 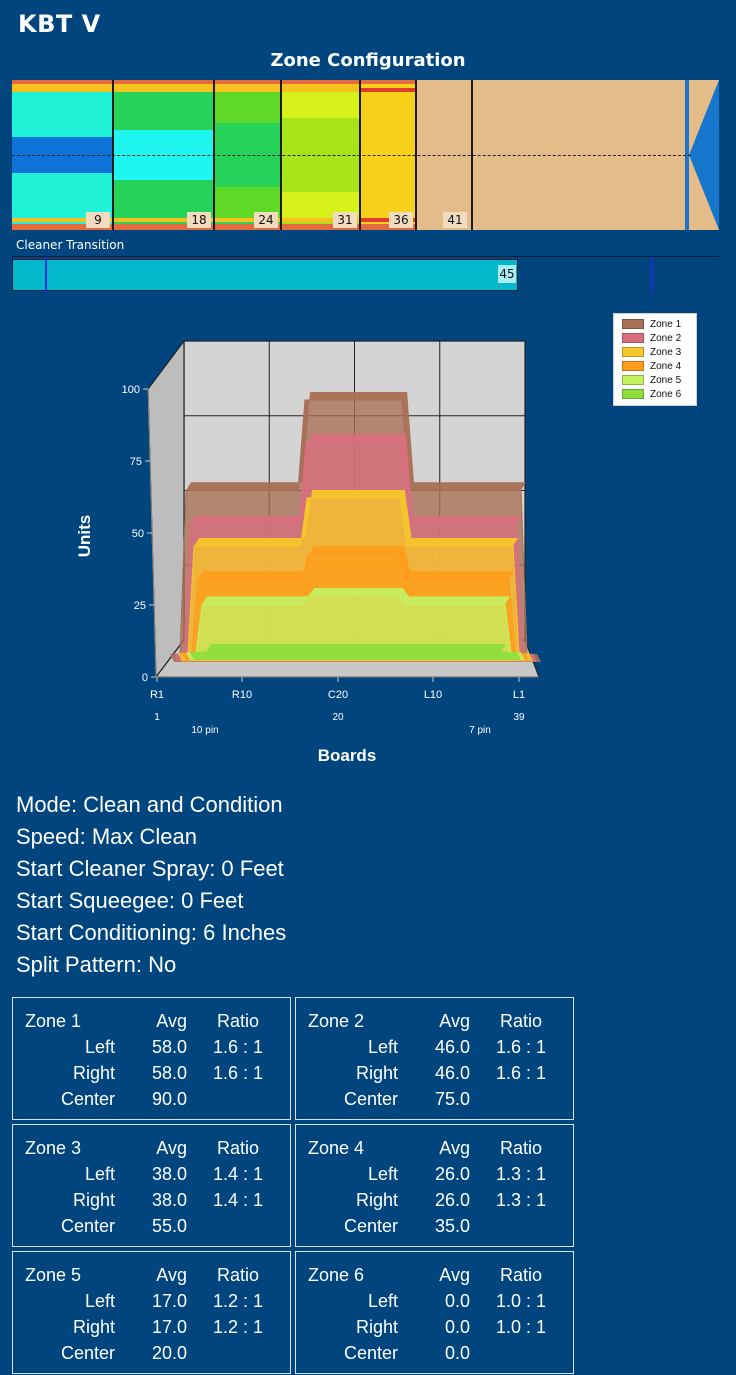 I want to click on cleaner-transition-bar, so click(x=265, y=275).